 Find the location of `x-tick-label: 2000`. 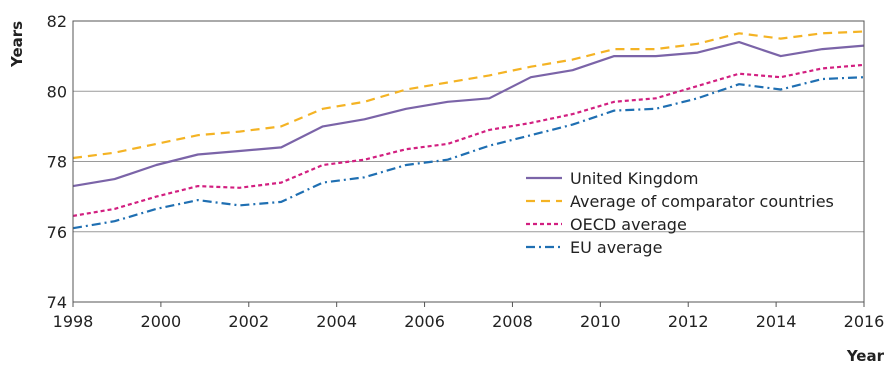

x-tick-label: 2000 is located at coordinates (161, 321).